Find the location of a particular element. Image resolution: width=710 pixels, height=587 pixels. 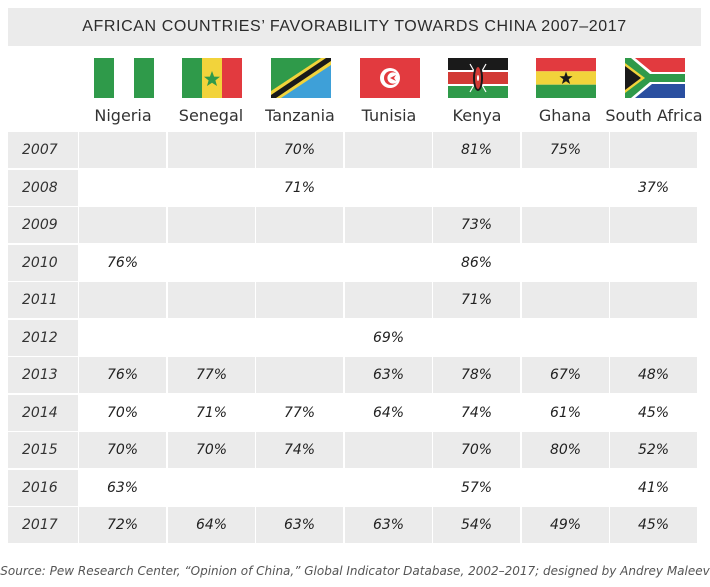

value-cell: 75% is located at coordinates (565, 150).